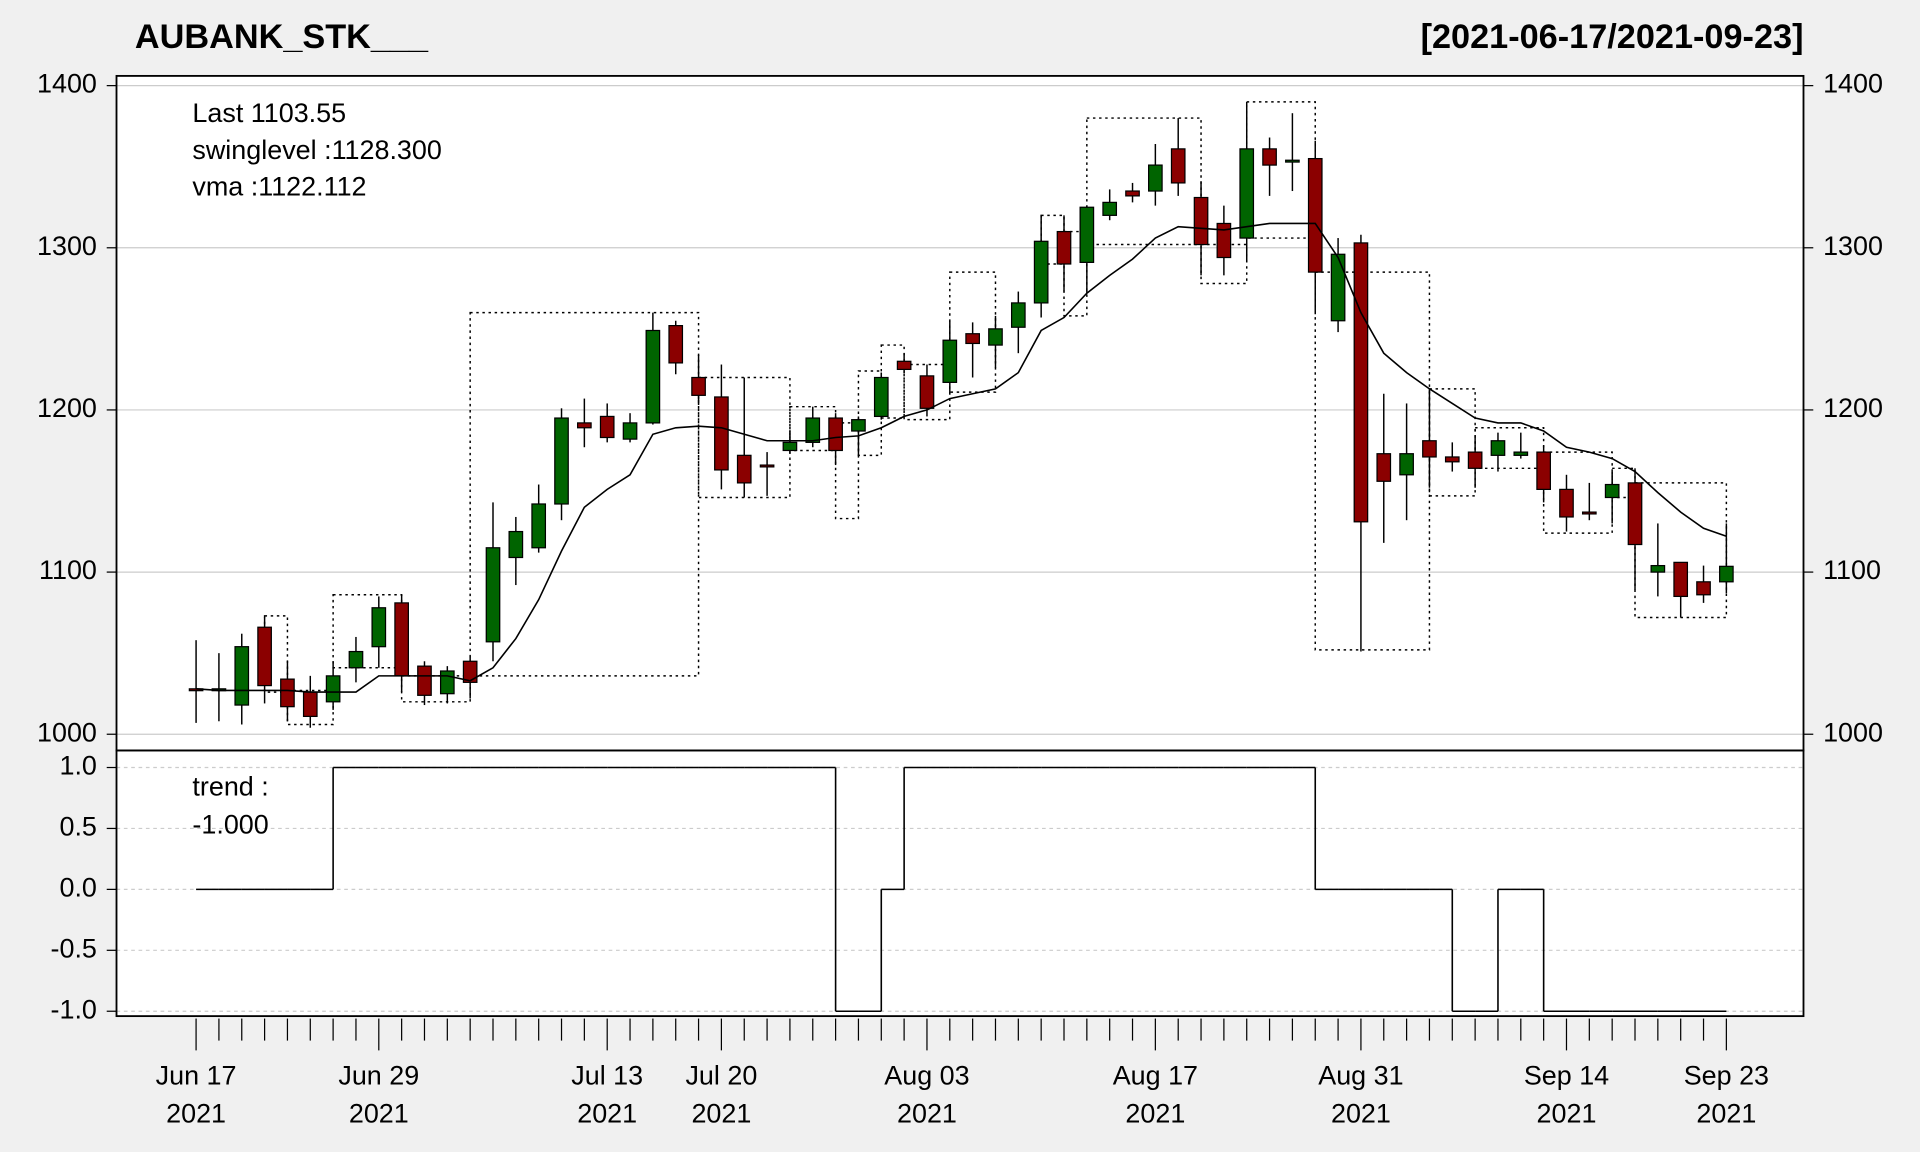 This screenshot has height=1152, width=1920. Describe the element at coordinates (282, 37) in the screenshot. I see `chart-title: AUBANK_STK___` at that location.